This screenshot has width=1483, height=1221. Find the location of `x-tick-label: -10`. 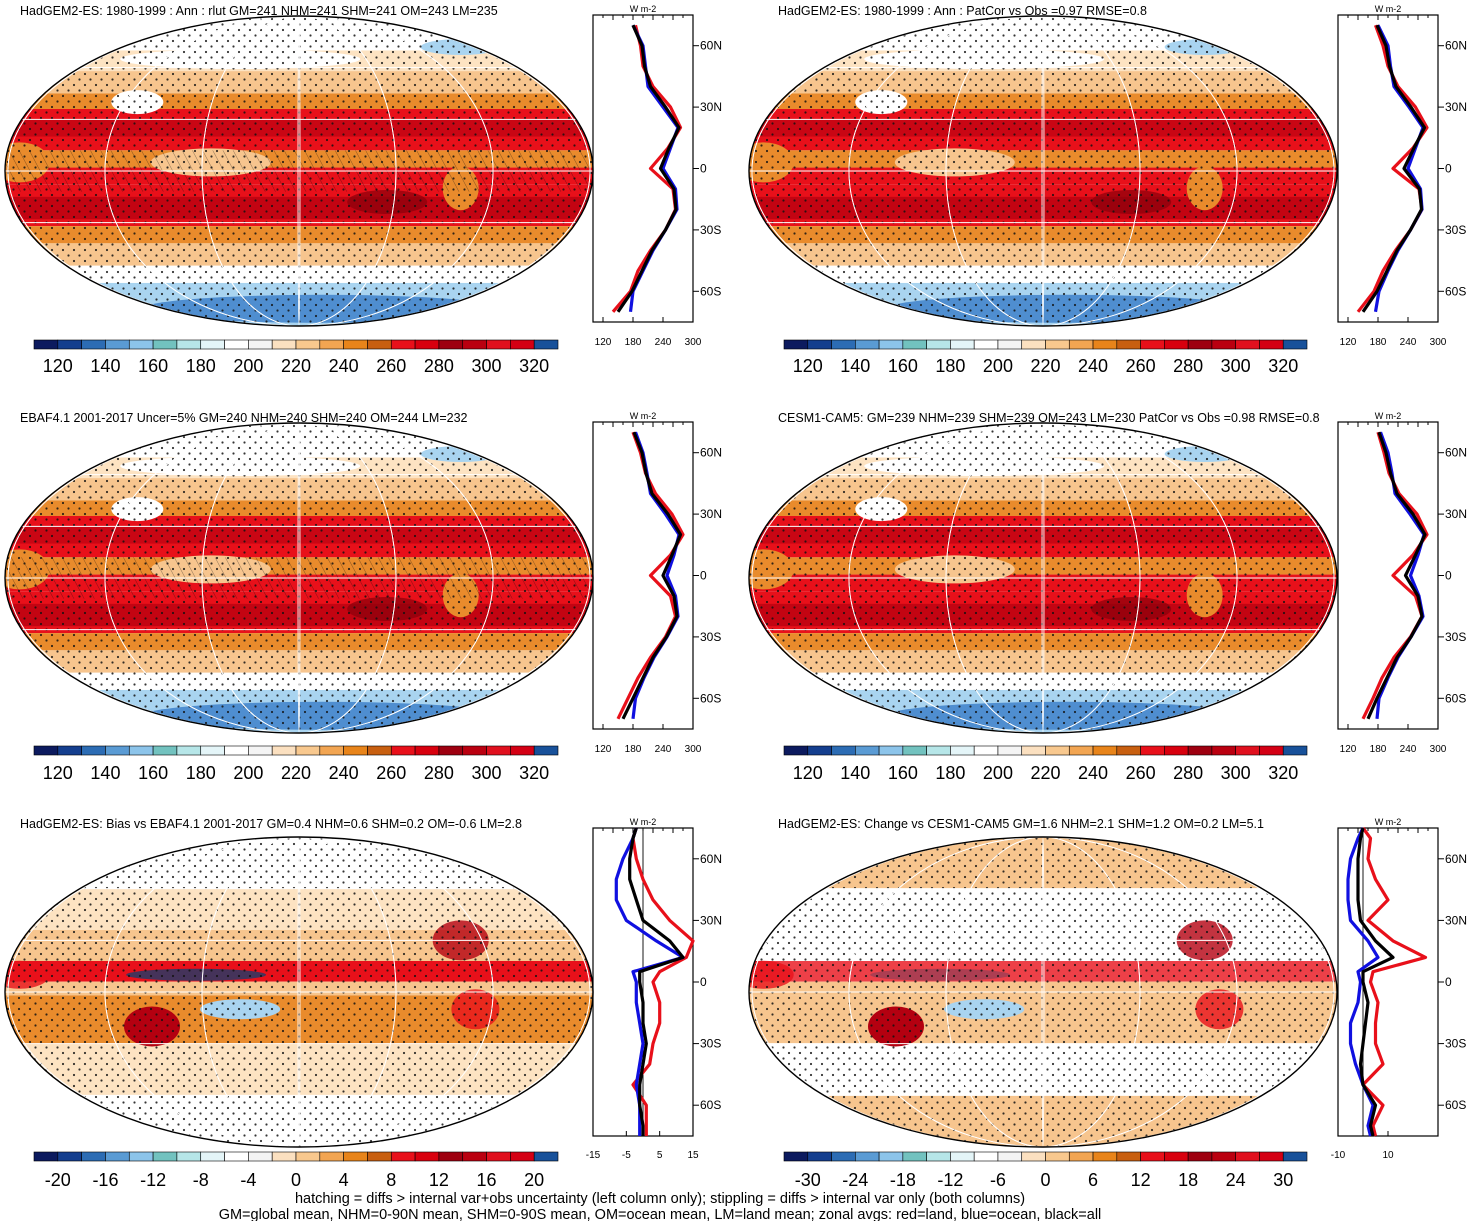

x-tick-label: -10 is located at coordinates (1338, 1155).